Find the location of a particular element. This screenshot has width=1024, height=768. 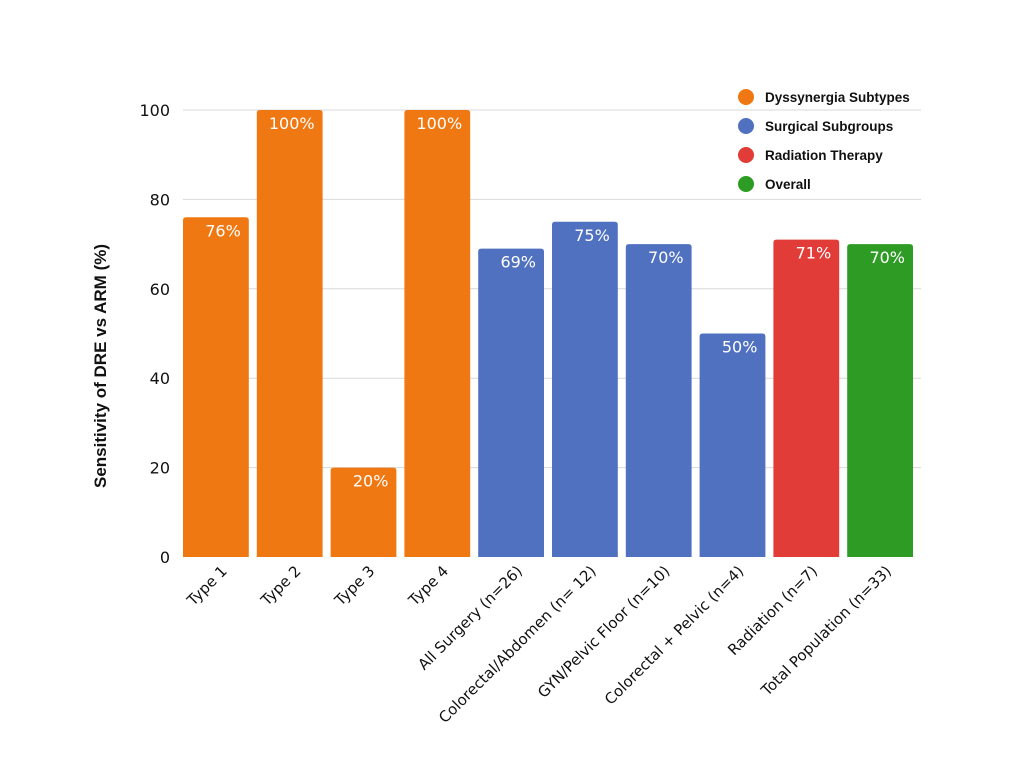

legend-item: Surgical Subgroups is located at coordinates (815, 126).